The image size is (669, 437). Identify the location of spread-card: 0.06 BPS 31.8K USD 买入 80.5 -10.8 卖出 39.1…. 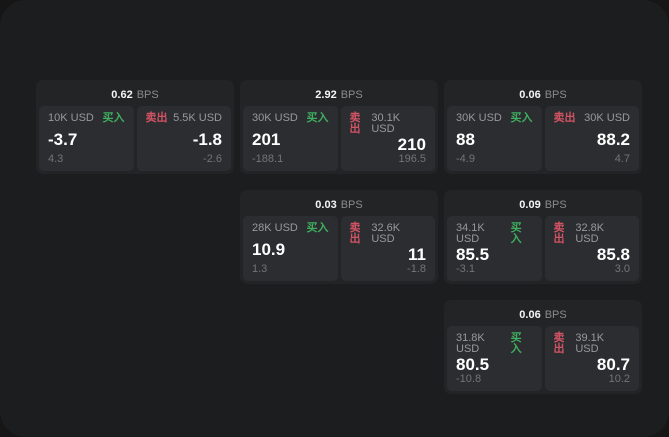
(543, 347).